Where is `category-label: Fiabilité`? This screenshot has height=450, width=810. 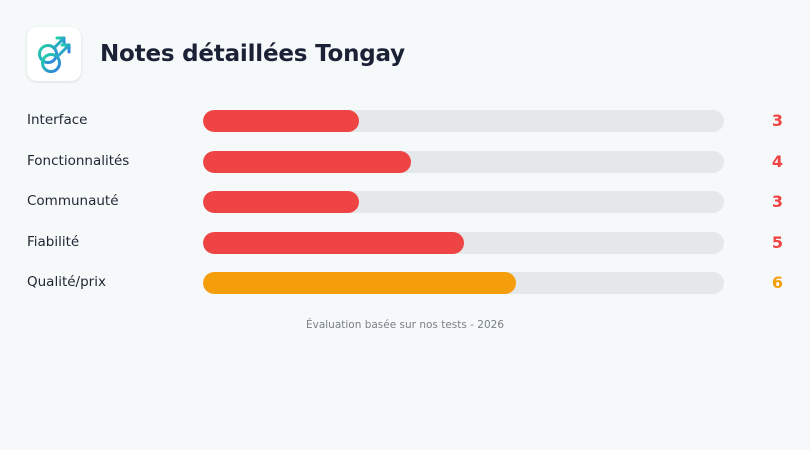 category-label: Fiabilité is located at coordinates (53, 241).